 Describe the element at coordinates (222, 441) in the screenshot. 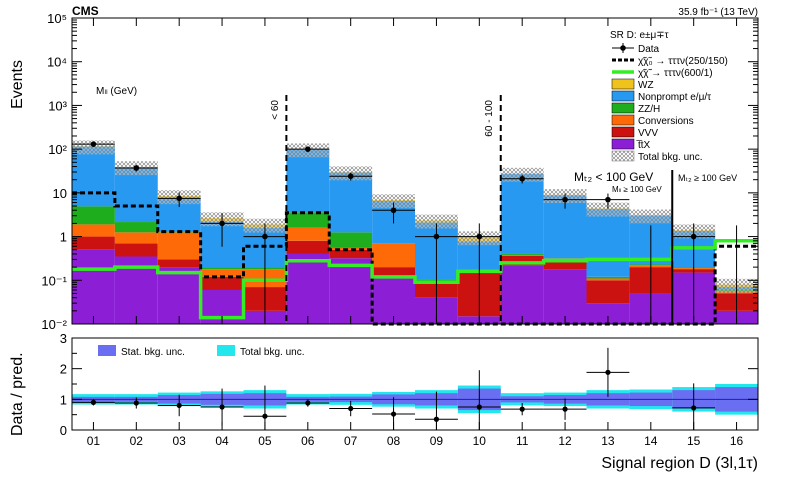

I see `x-tick-label: 04` at that location.